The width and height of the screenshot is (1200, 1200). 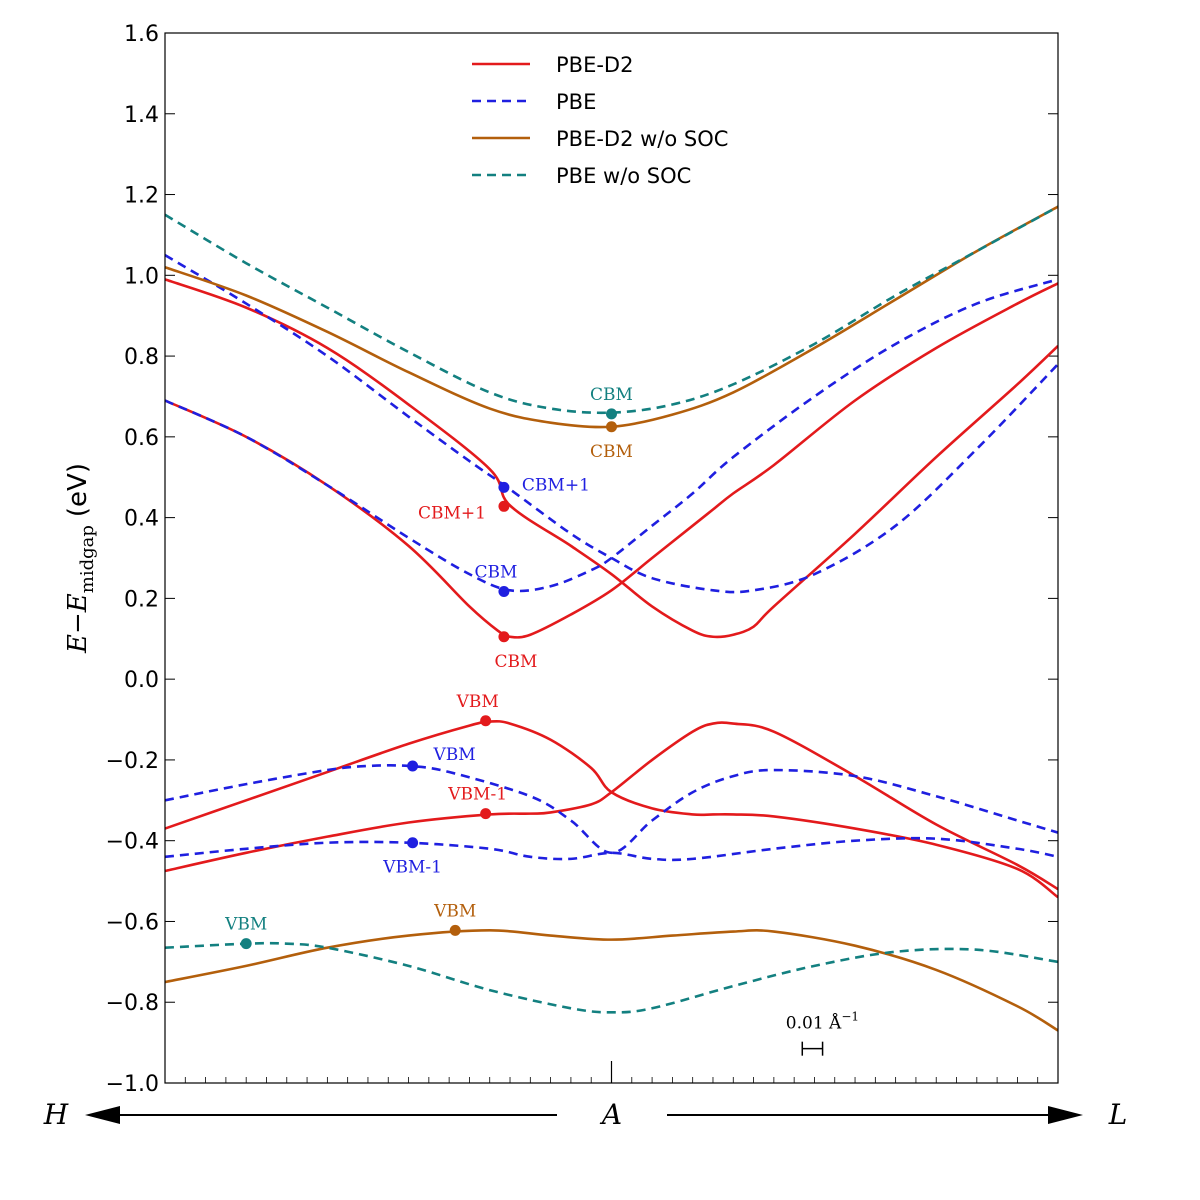 What do you see at coordinates (585, 1114) in the screenshot?
I see `k-path: H A L` at bounding box center [585, 1114].